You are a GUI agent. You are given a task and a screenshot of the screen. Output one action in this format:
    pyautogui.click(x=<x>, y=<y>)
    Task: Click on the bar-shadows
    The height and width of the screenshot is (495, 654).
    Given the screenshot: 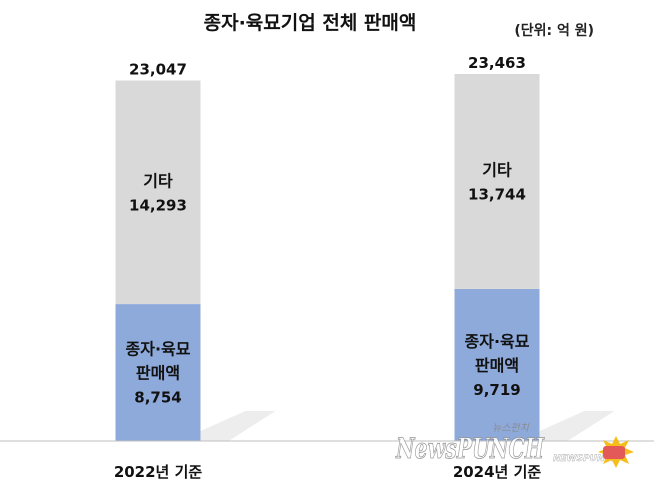 What is the action you would take?
    pyautogui.click(x=407, y=426)
    